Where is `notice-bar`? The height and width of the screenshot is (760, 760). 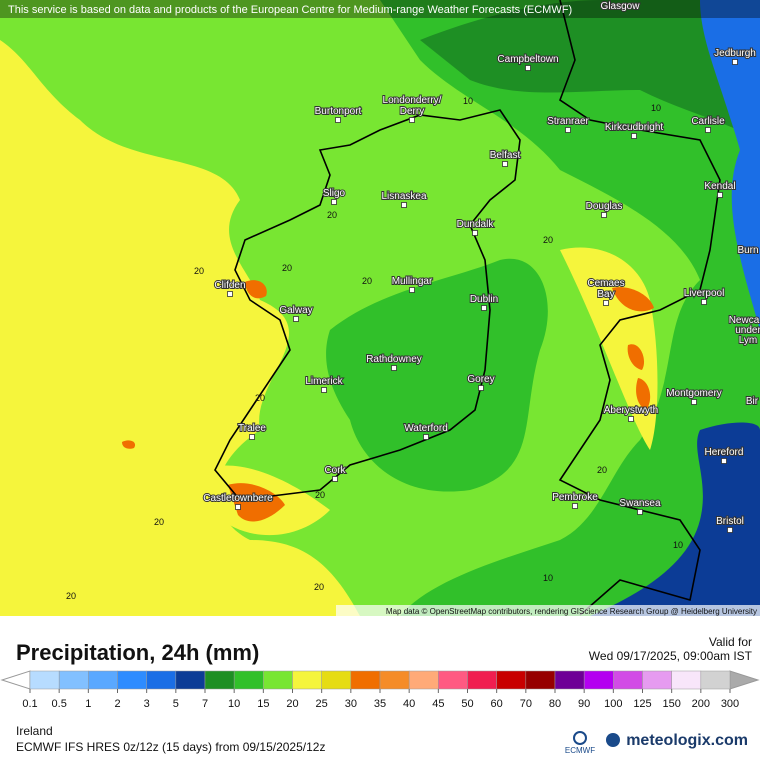 notice-bar is located at coordinates (380, 9).